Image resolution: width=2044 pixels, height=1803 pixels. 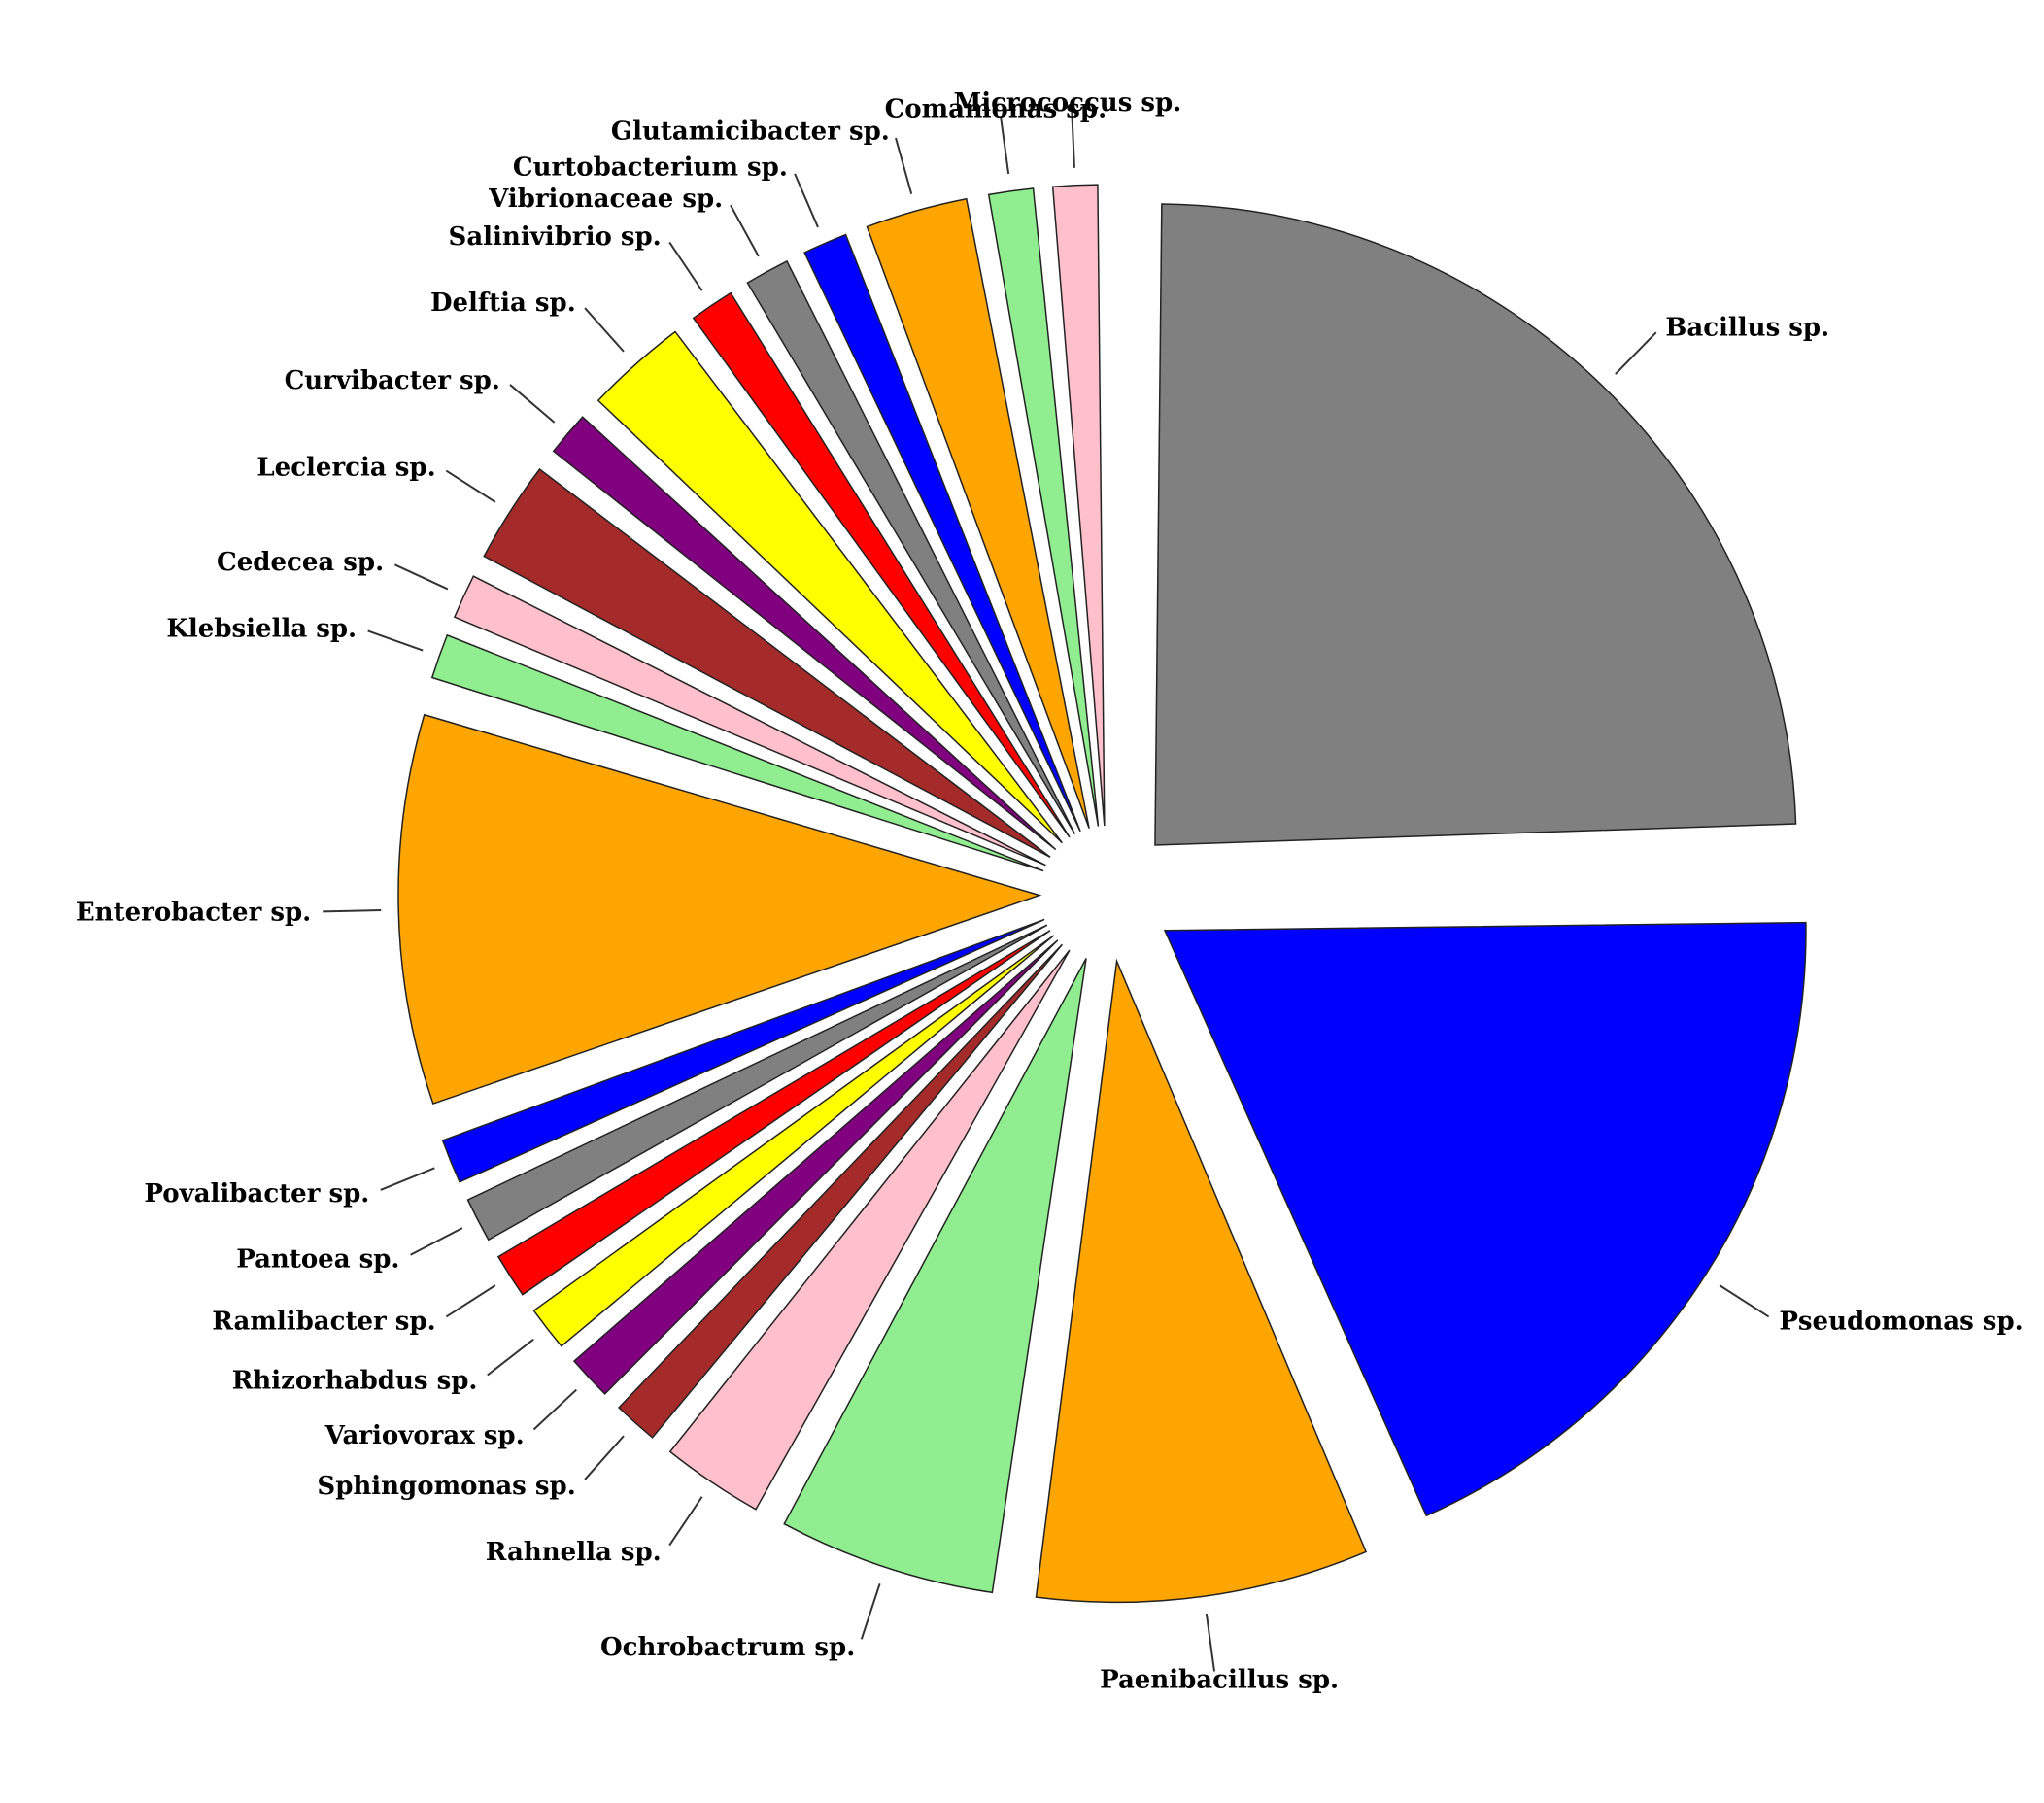 What do you see at coordinates (605, 1457) in the screenshot?
I see `leader-line-sphingomonas-sp` at bounding box center [605, 1457].